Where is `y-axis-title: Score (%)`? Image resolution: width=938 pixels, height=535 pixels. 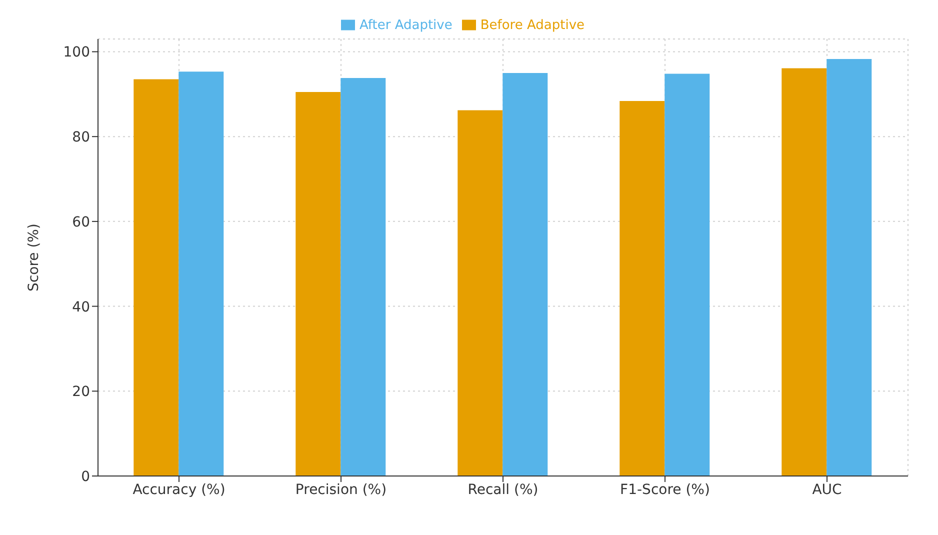
y-axis-title: Score (%) is located at coordinates (34, 258).